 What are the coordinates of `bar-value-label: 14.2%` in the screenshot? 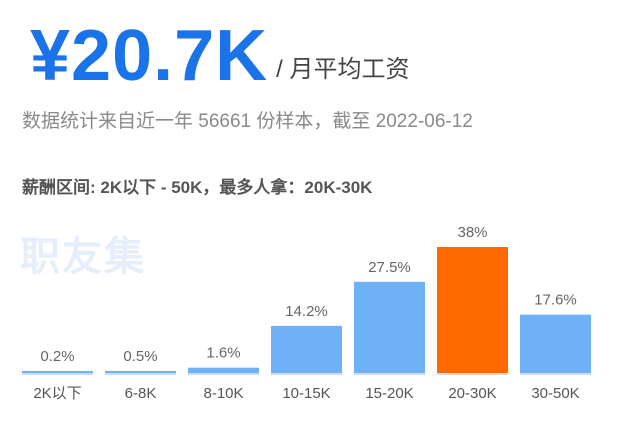 It's located at (306, 311).